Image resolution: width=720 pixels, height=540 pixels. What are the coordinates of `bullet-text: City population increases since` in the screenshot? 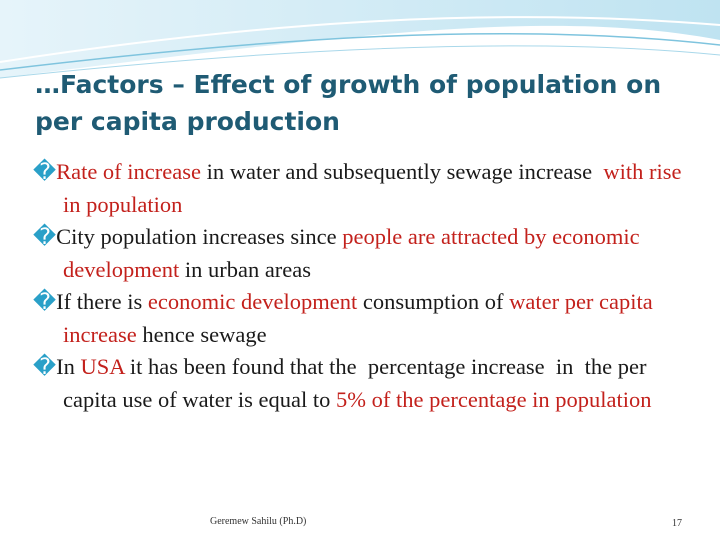 It's located at (199, 236).